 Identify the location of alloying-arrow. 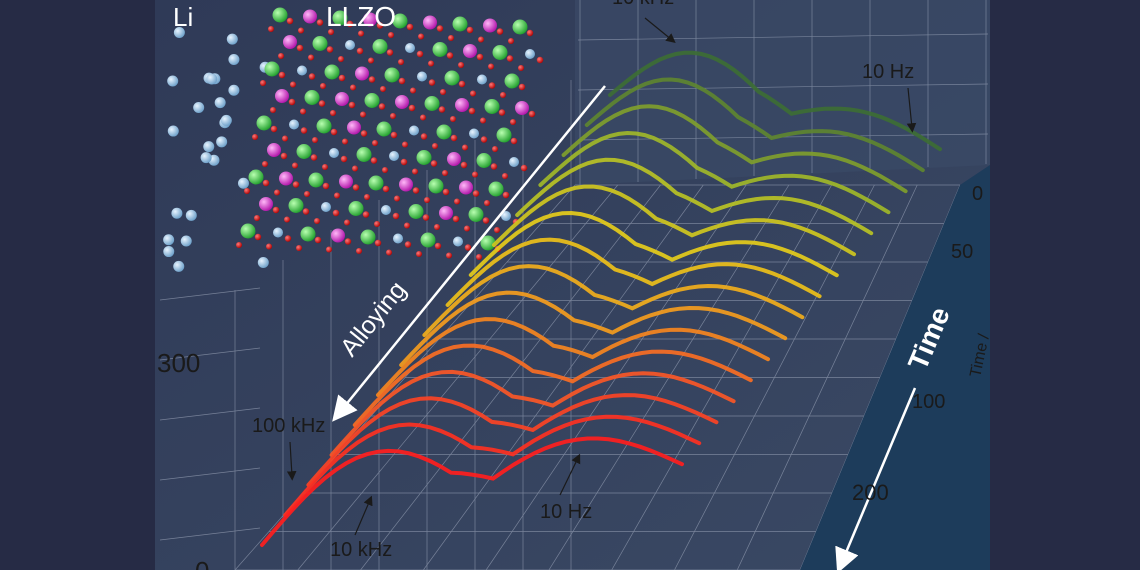
(469, 253).